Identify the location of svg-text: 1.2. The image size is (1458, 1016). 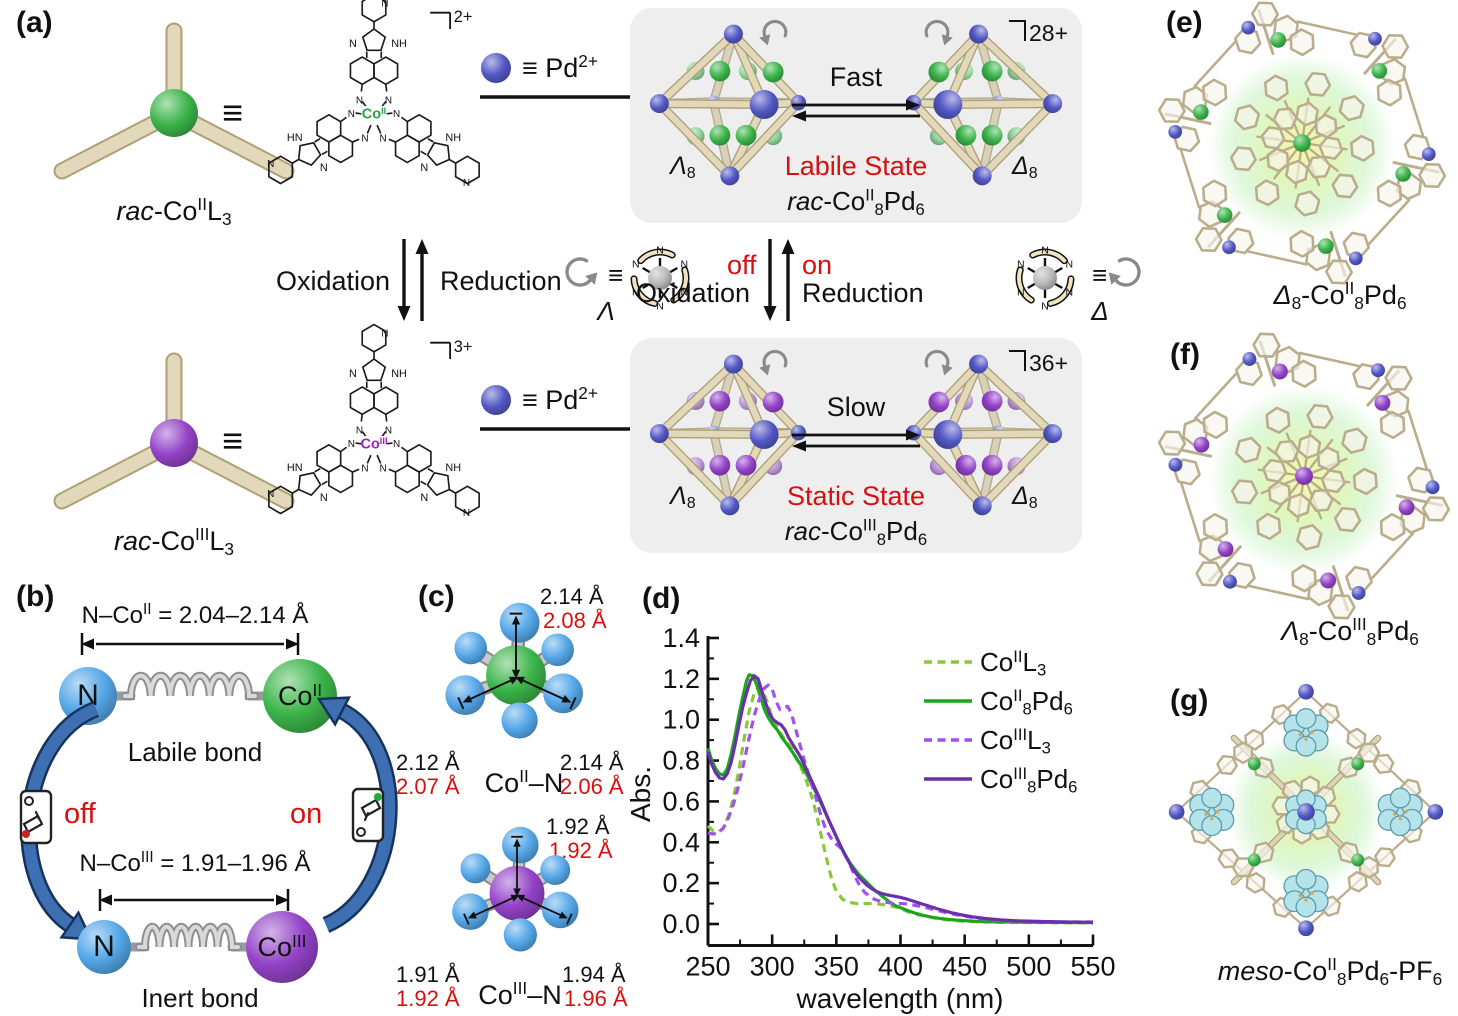
(681, 679).